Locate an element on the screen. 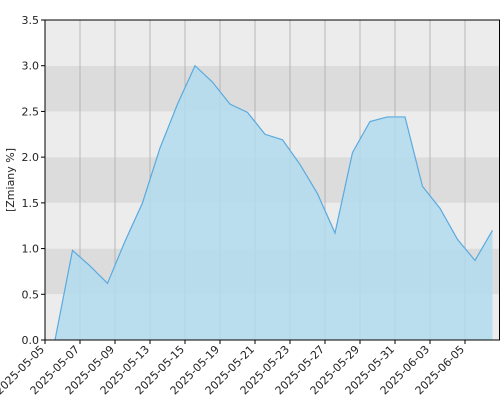 Image resolution: width=500 pixels, height=404 pixels. y-tick-label: 3.0 is located at coordinates (31, 66).